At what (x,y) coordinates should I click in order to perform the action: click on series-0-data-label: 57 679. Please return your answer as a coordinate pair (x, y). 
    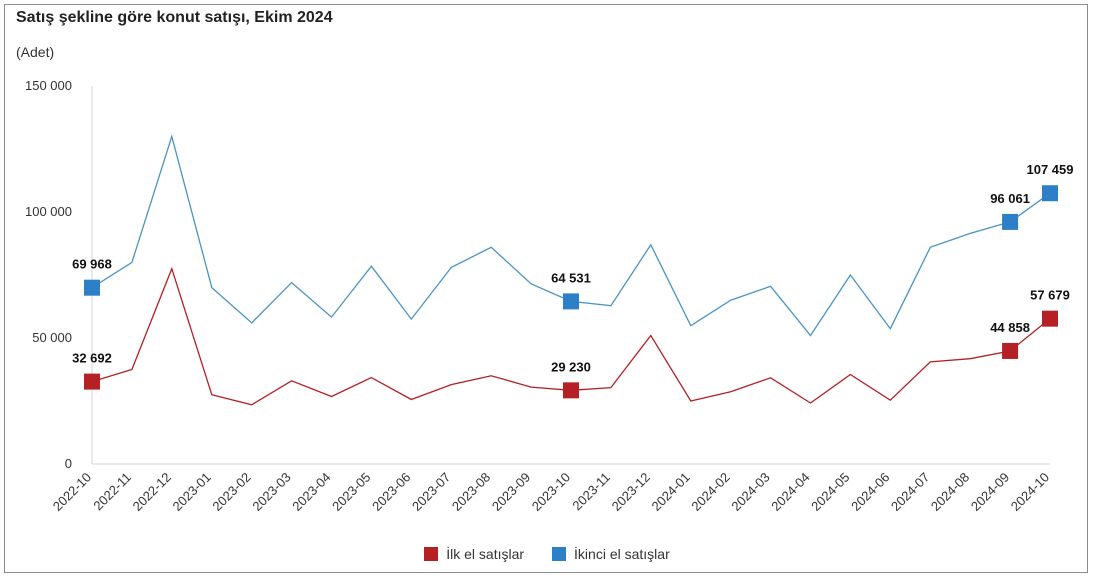
    Looking at the image, I should click on (1050, 295).